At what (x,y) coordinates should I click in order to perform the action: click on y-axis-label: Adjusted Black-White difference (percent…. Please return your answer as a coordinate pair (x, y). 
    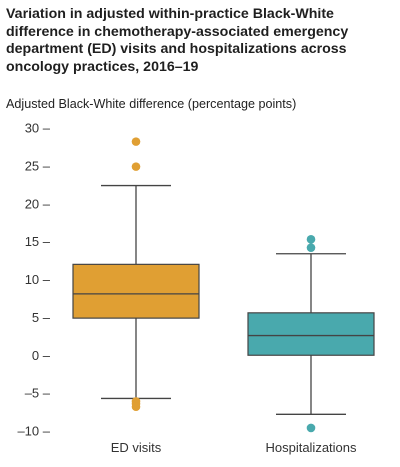
    Looking at the image, I should click on (151, 104).